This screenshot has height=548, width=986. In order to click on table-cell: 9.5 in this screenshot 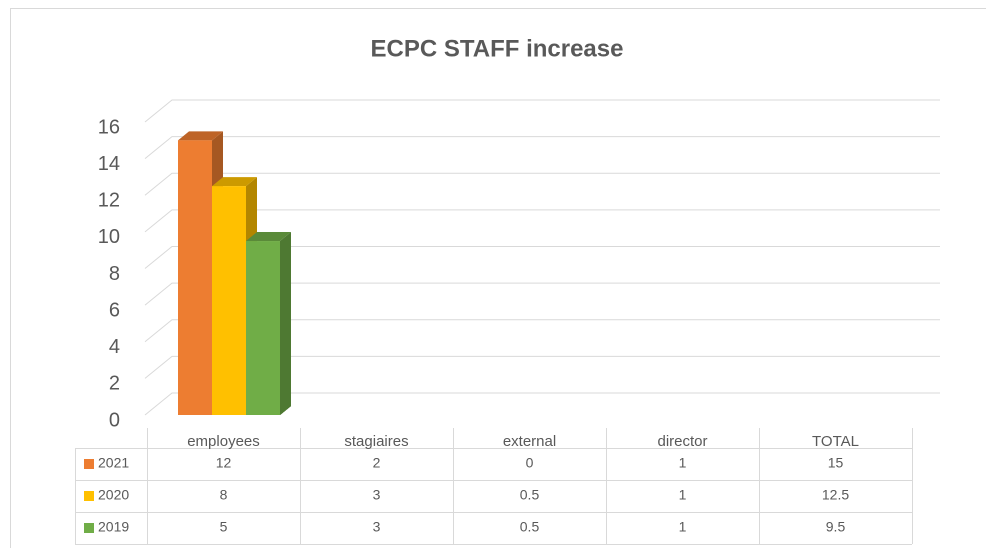, I will do `click(836, 527)`.